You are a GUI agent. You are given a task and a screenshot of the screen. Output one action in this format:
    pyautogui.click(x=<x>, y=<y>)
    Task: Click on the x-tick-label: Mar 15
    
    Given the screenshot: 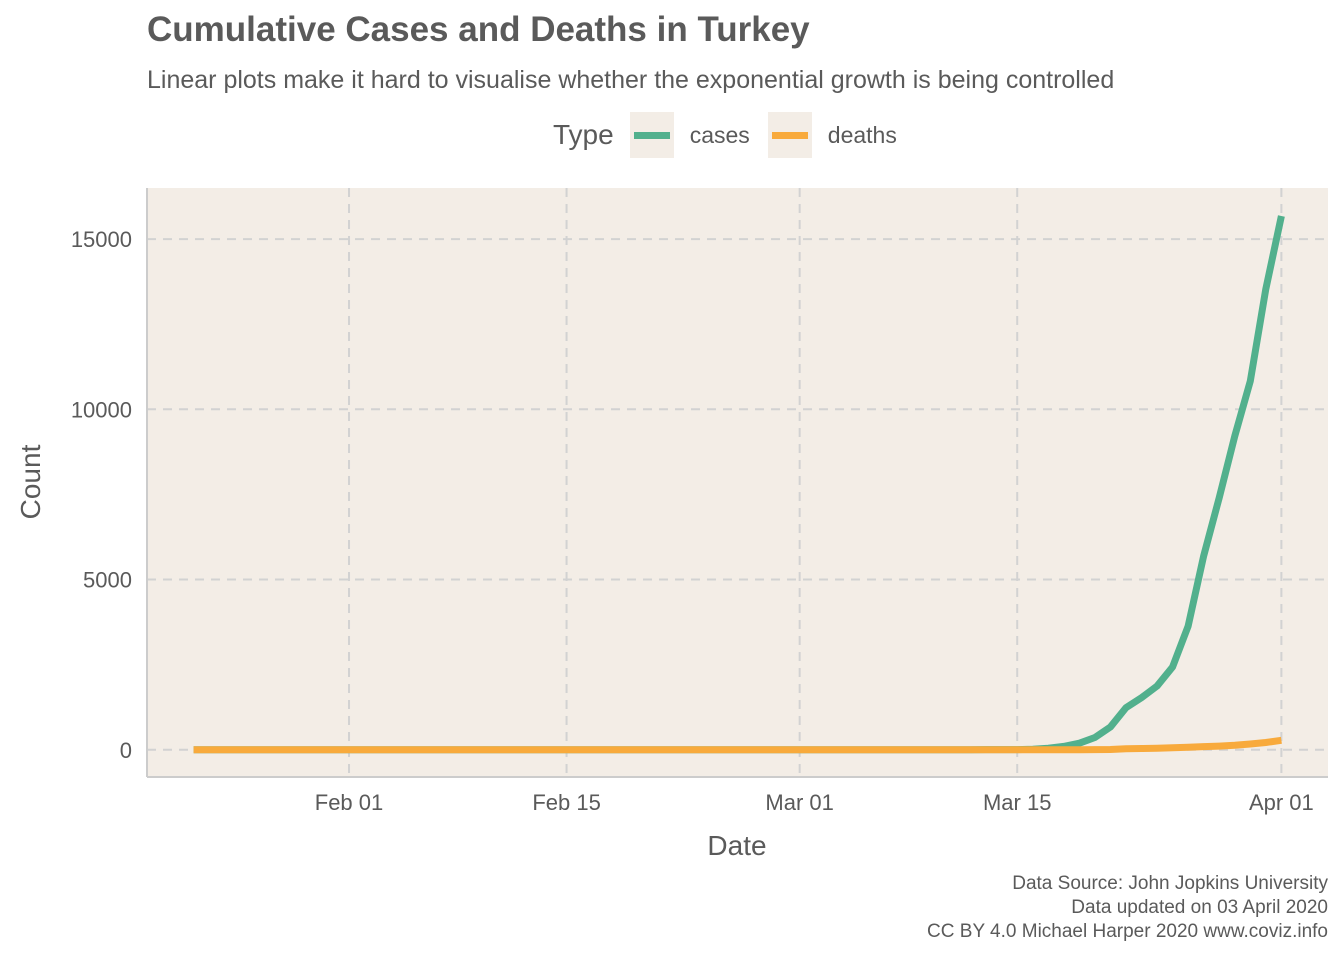 What is the action you would take?
    pyautogui.click(x=1017, y=802)
    